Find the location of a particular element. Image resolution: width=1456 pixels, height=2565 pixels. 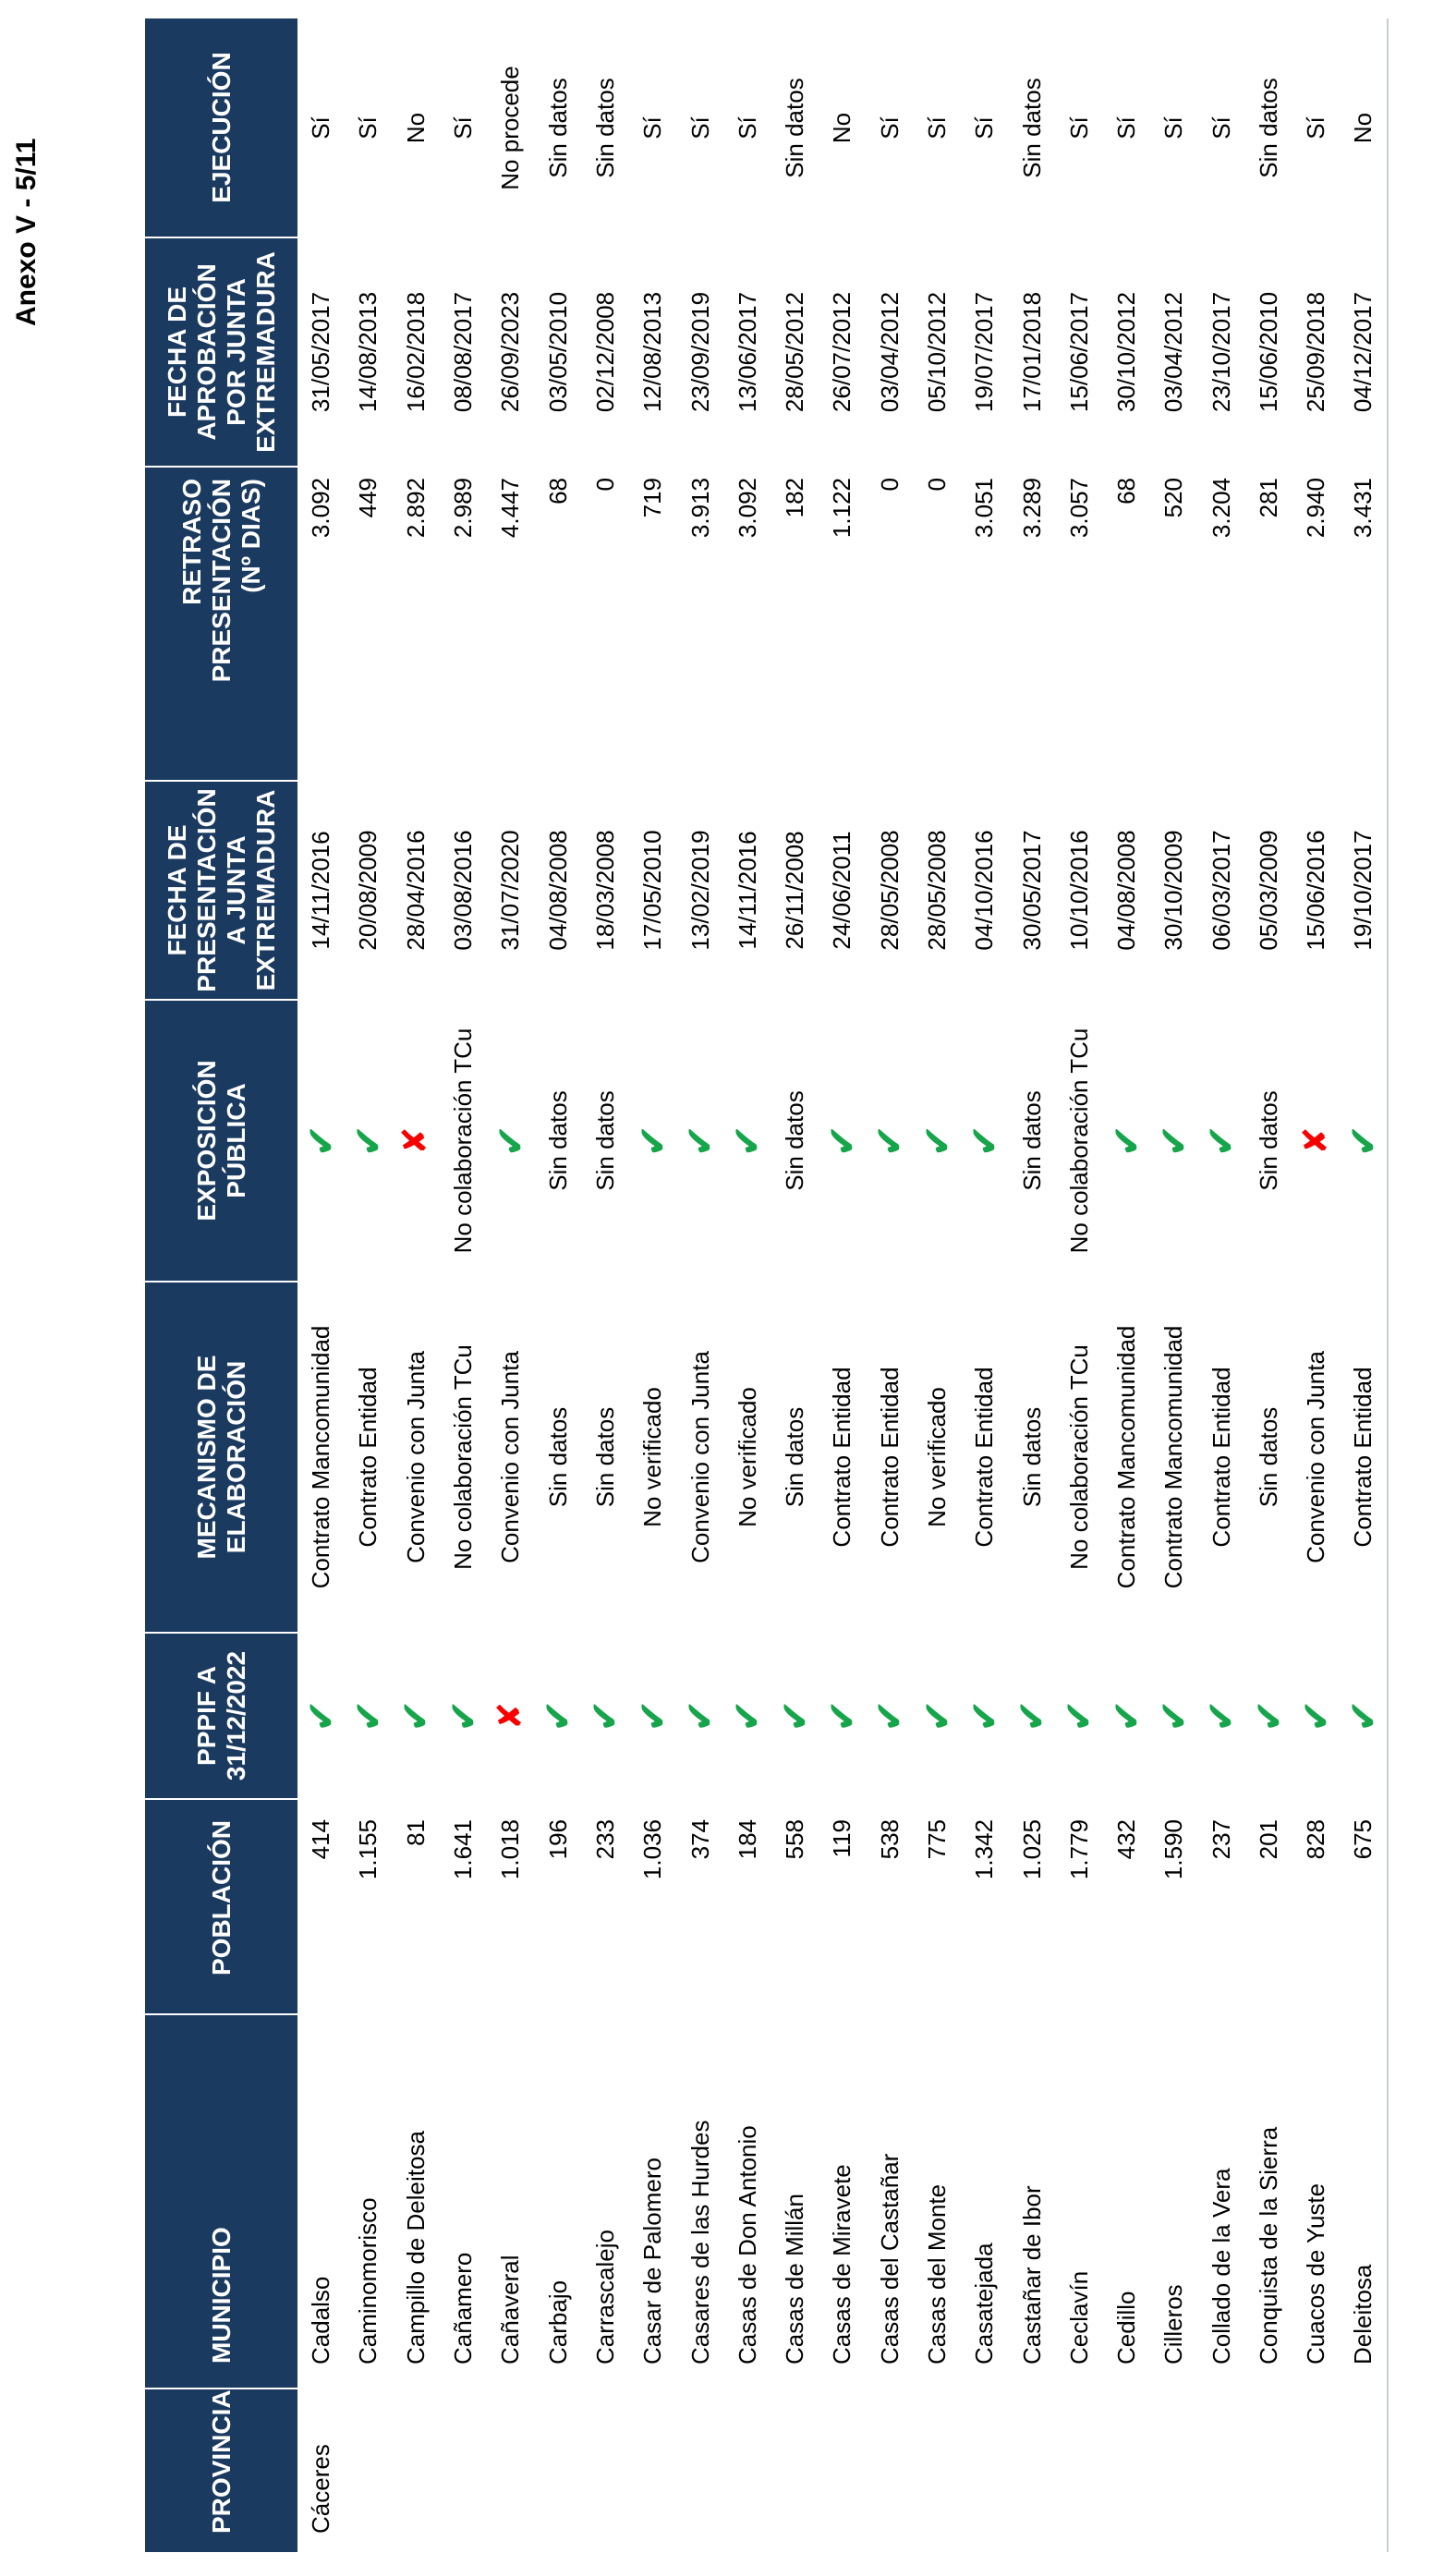

cell-faprob: 28/05/2012 is located at coordinates (795, 352).